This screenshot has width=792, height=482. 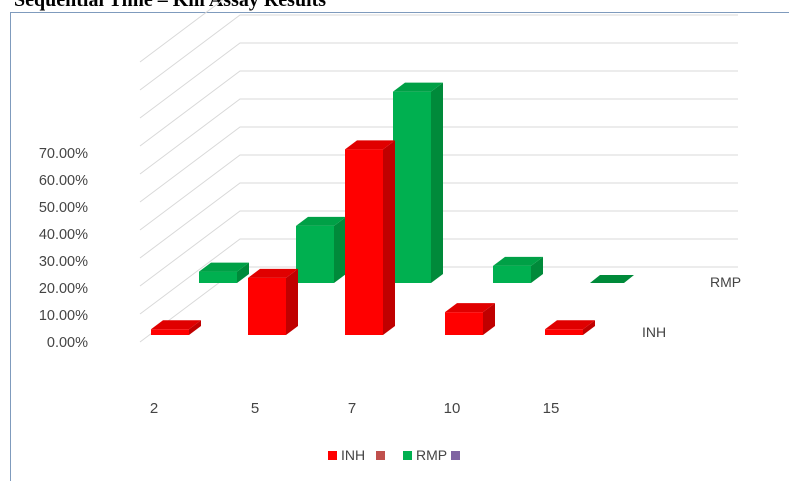 What do you see at coordinates (195, 327) in the screenshot?
I see `bar-inh-2-side` at bounding box center [195, 327].